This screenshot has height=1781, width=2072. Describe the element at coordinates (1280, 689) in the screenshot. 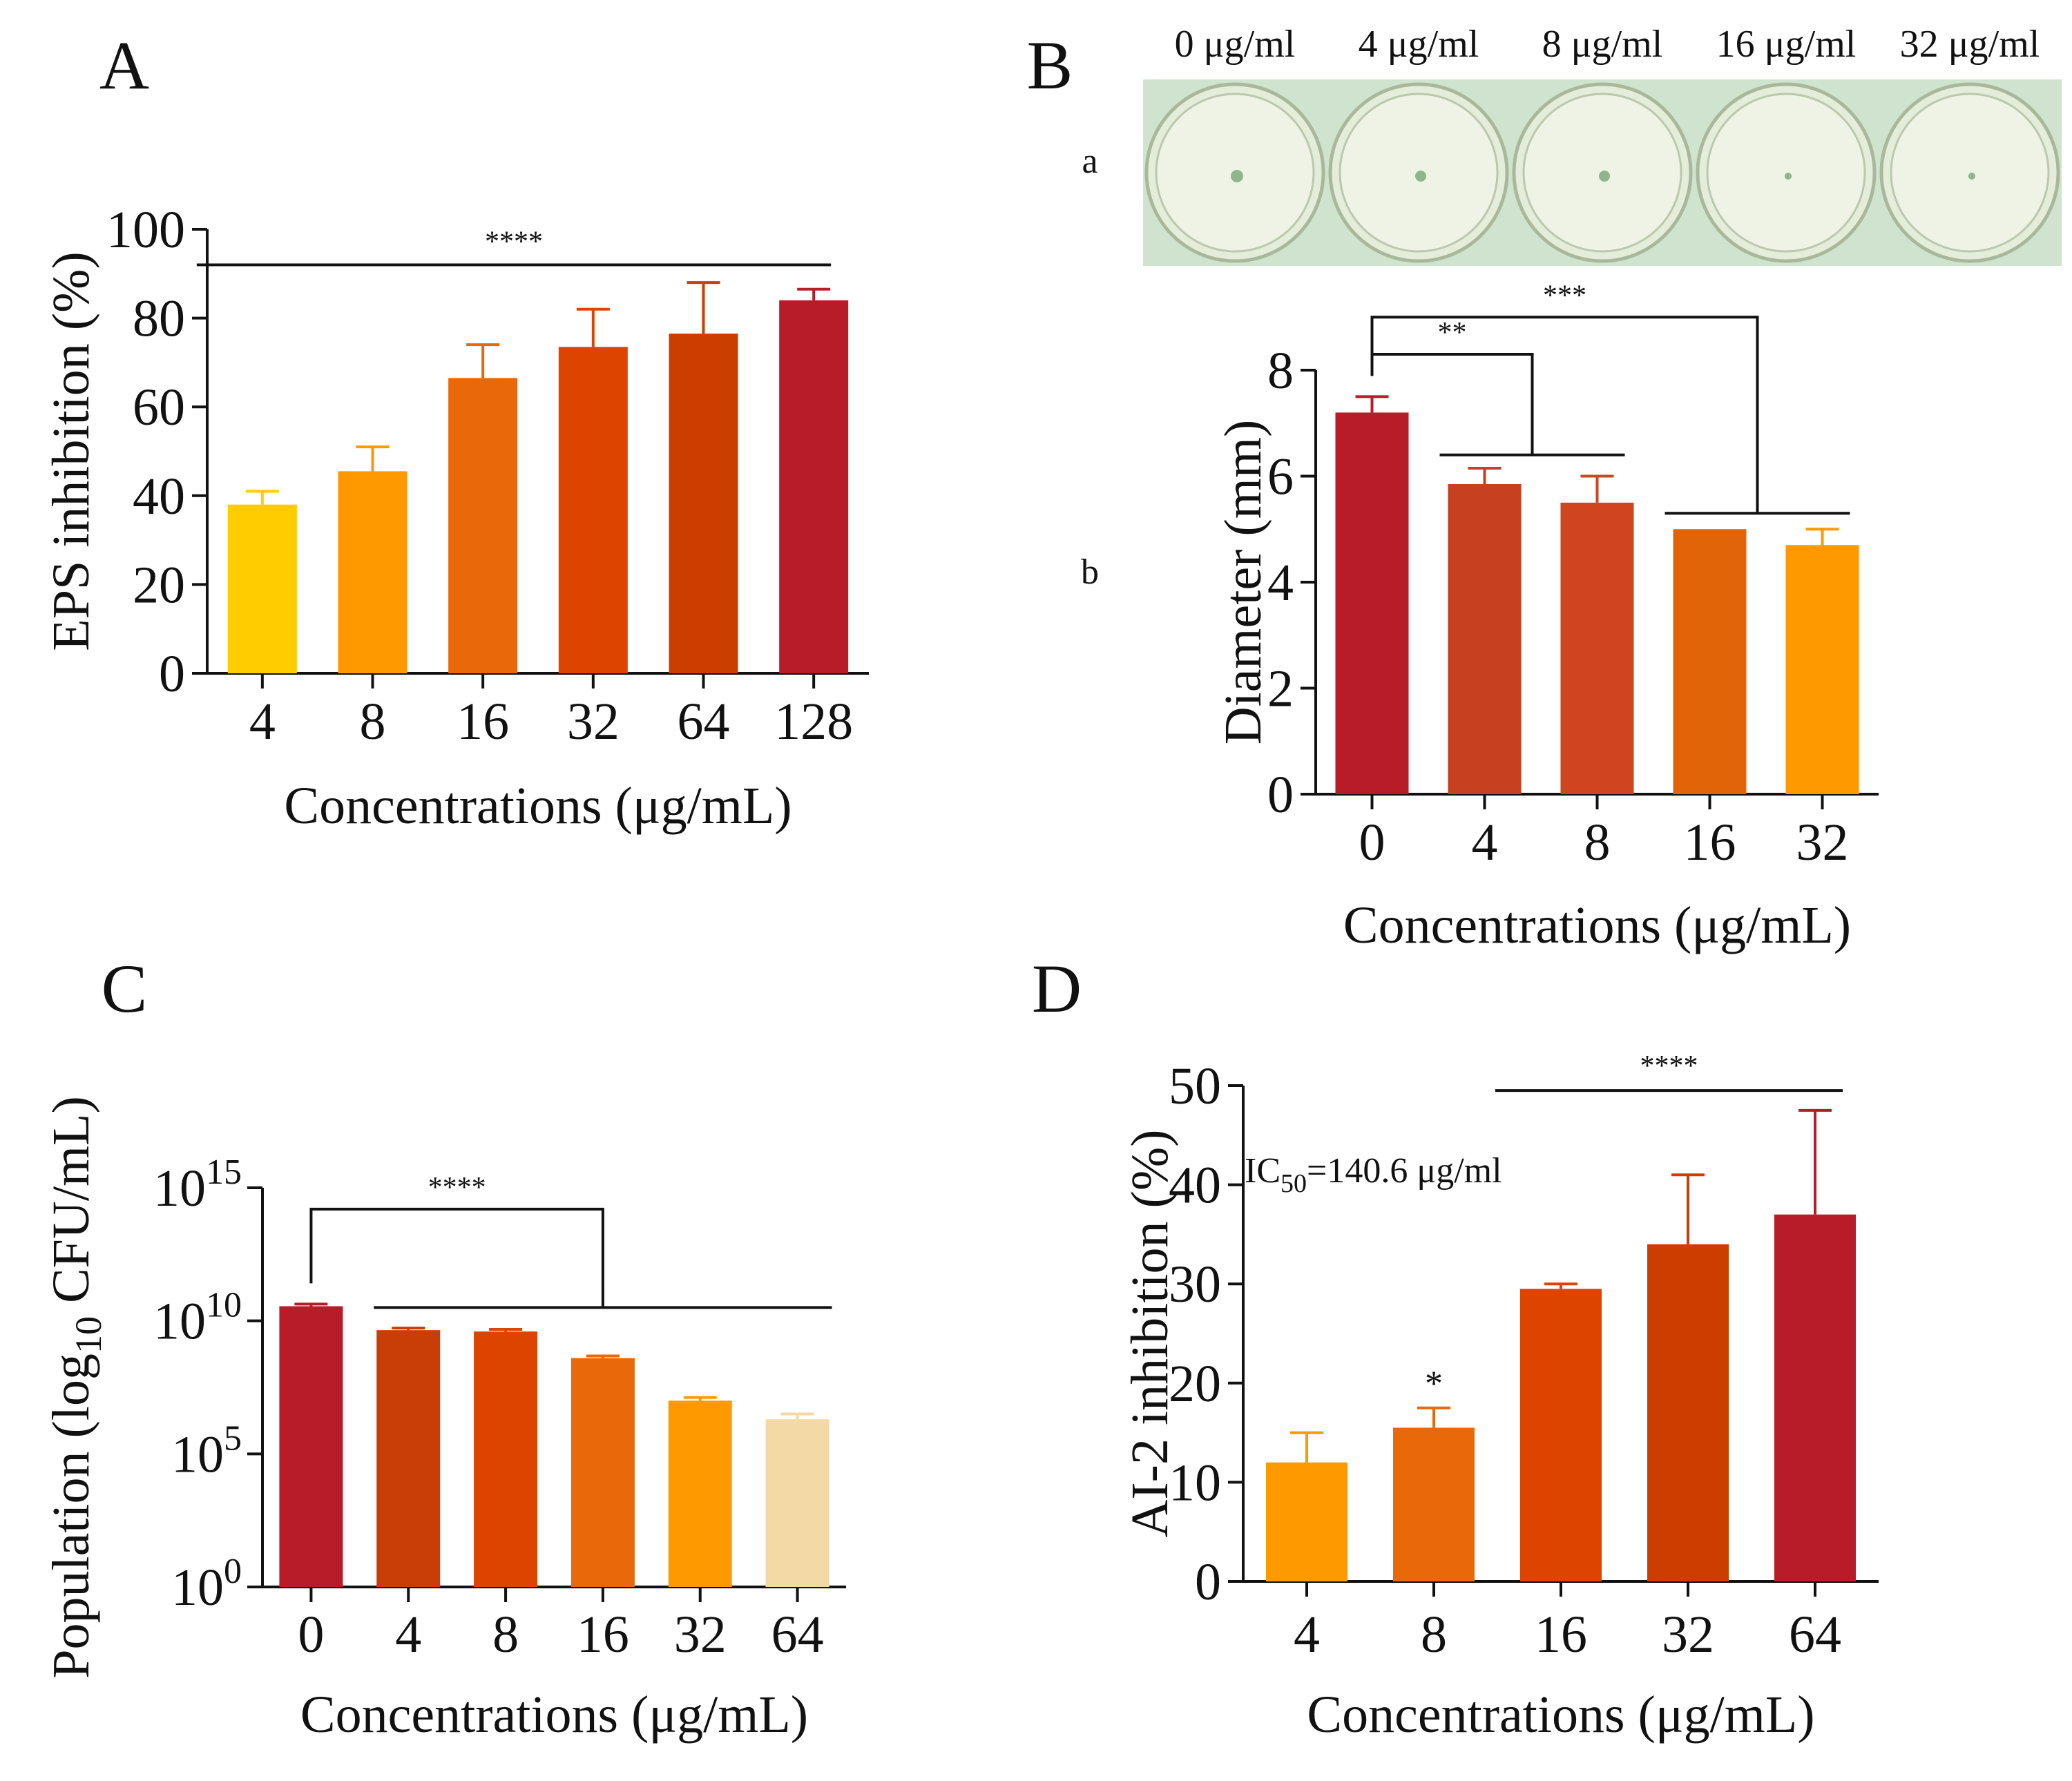

I see `panel-b-y-tick-label-2: 2` at that location.